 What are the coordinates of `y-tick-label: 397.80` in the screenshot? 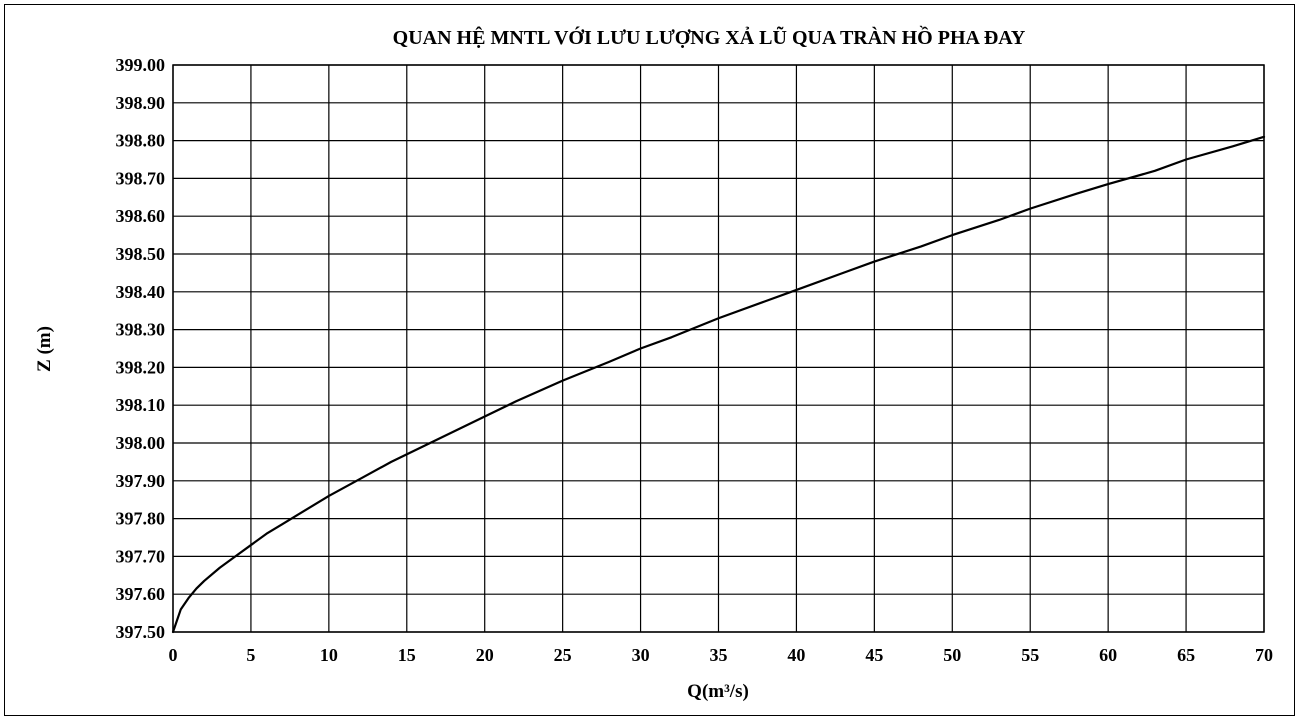 It's located at (141, 519).